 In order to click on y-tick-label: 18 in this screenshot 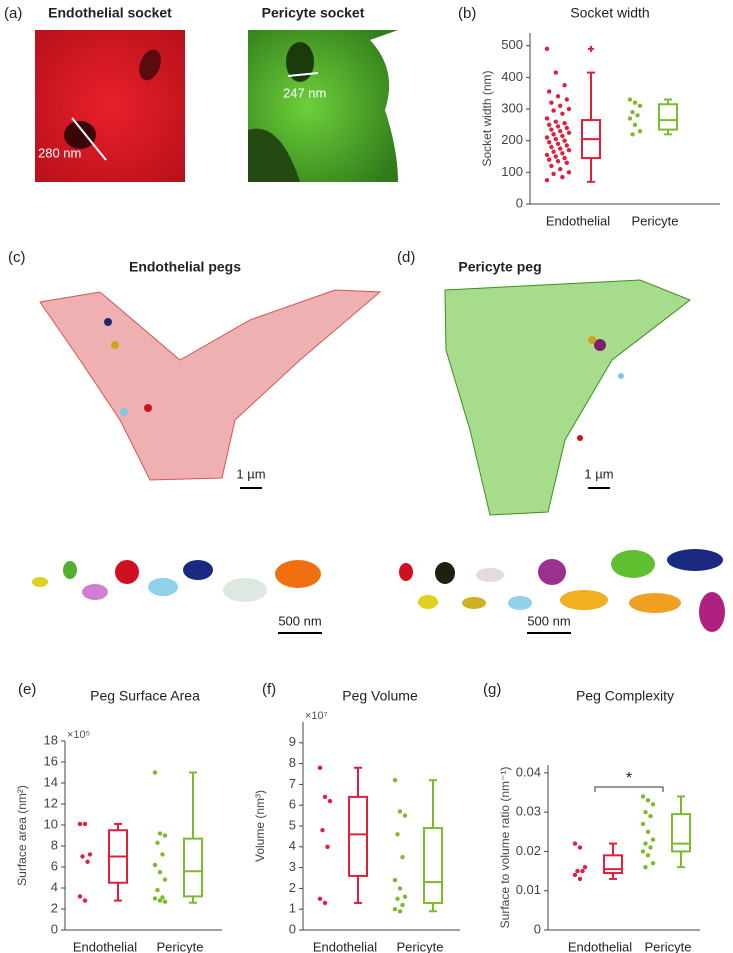, I will do `click(51, 739)`.